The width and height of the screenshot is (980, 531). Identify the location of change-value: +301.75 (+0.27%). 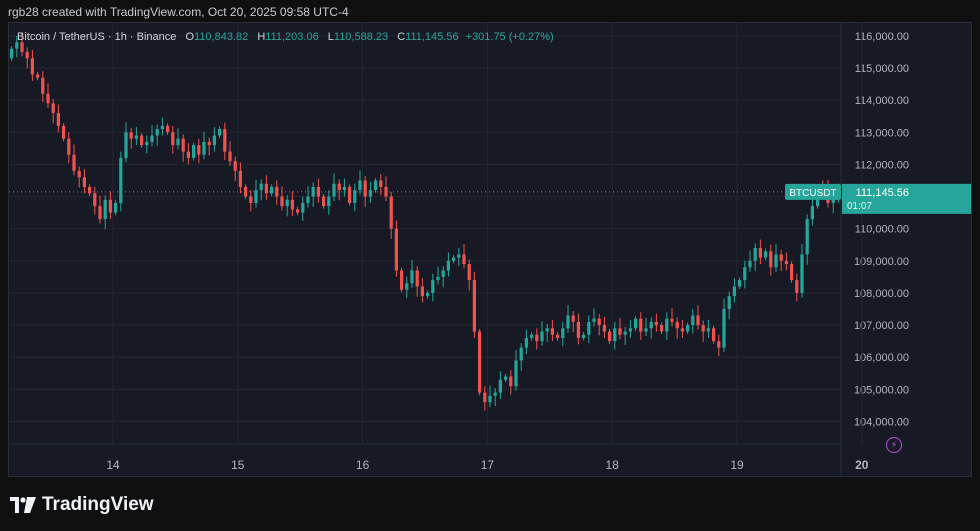
(509, 37).